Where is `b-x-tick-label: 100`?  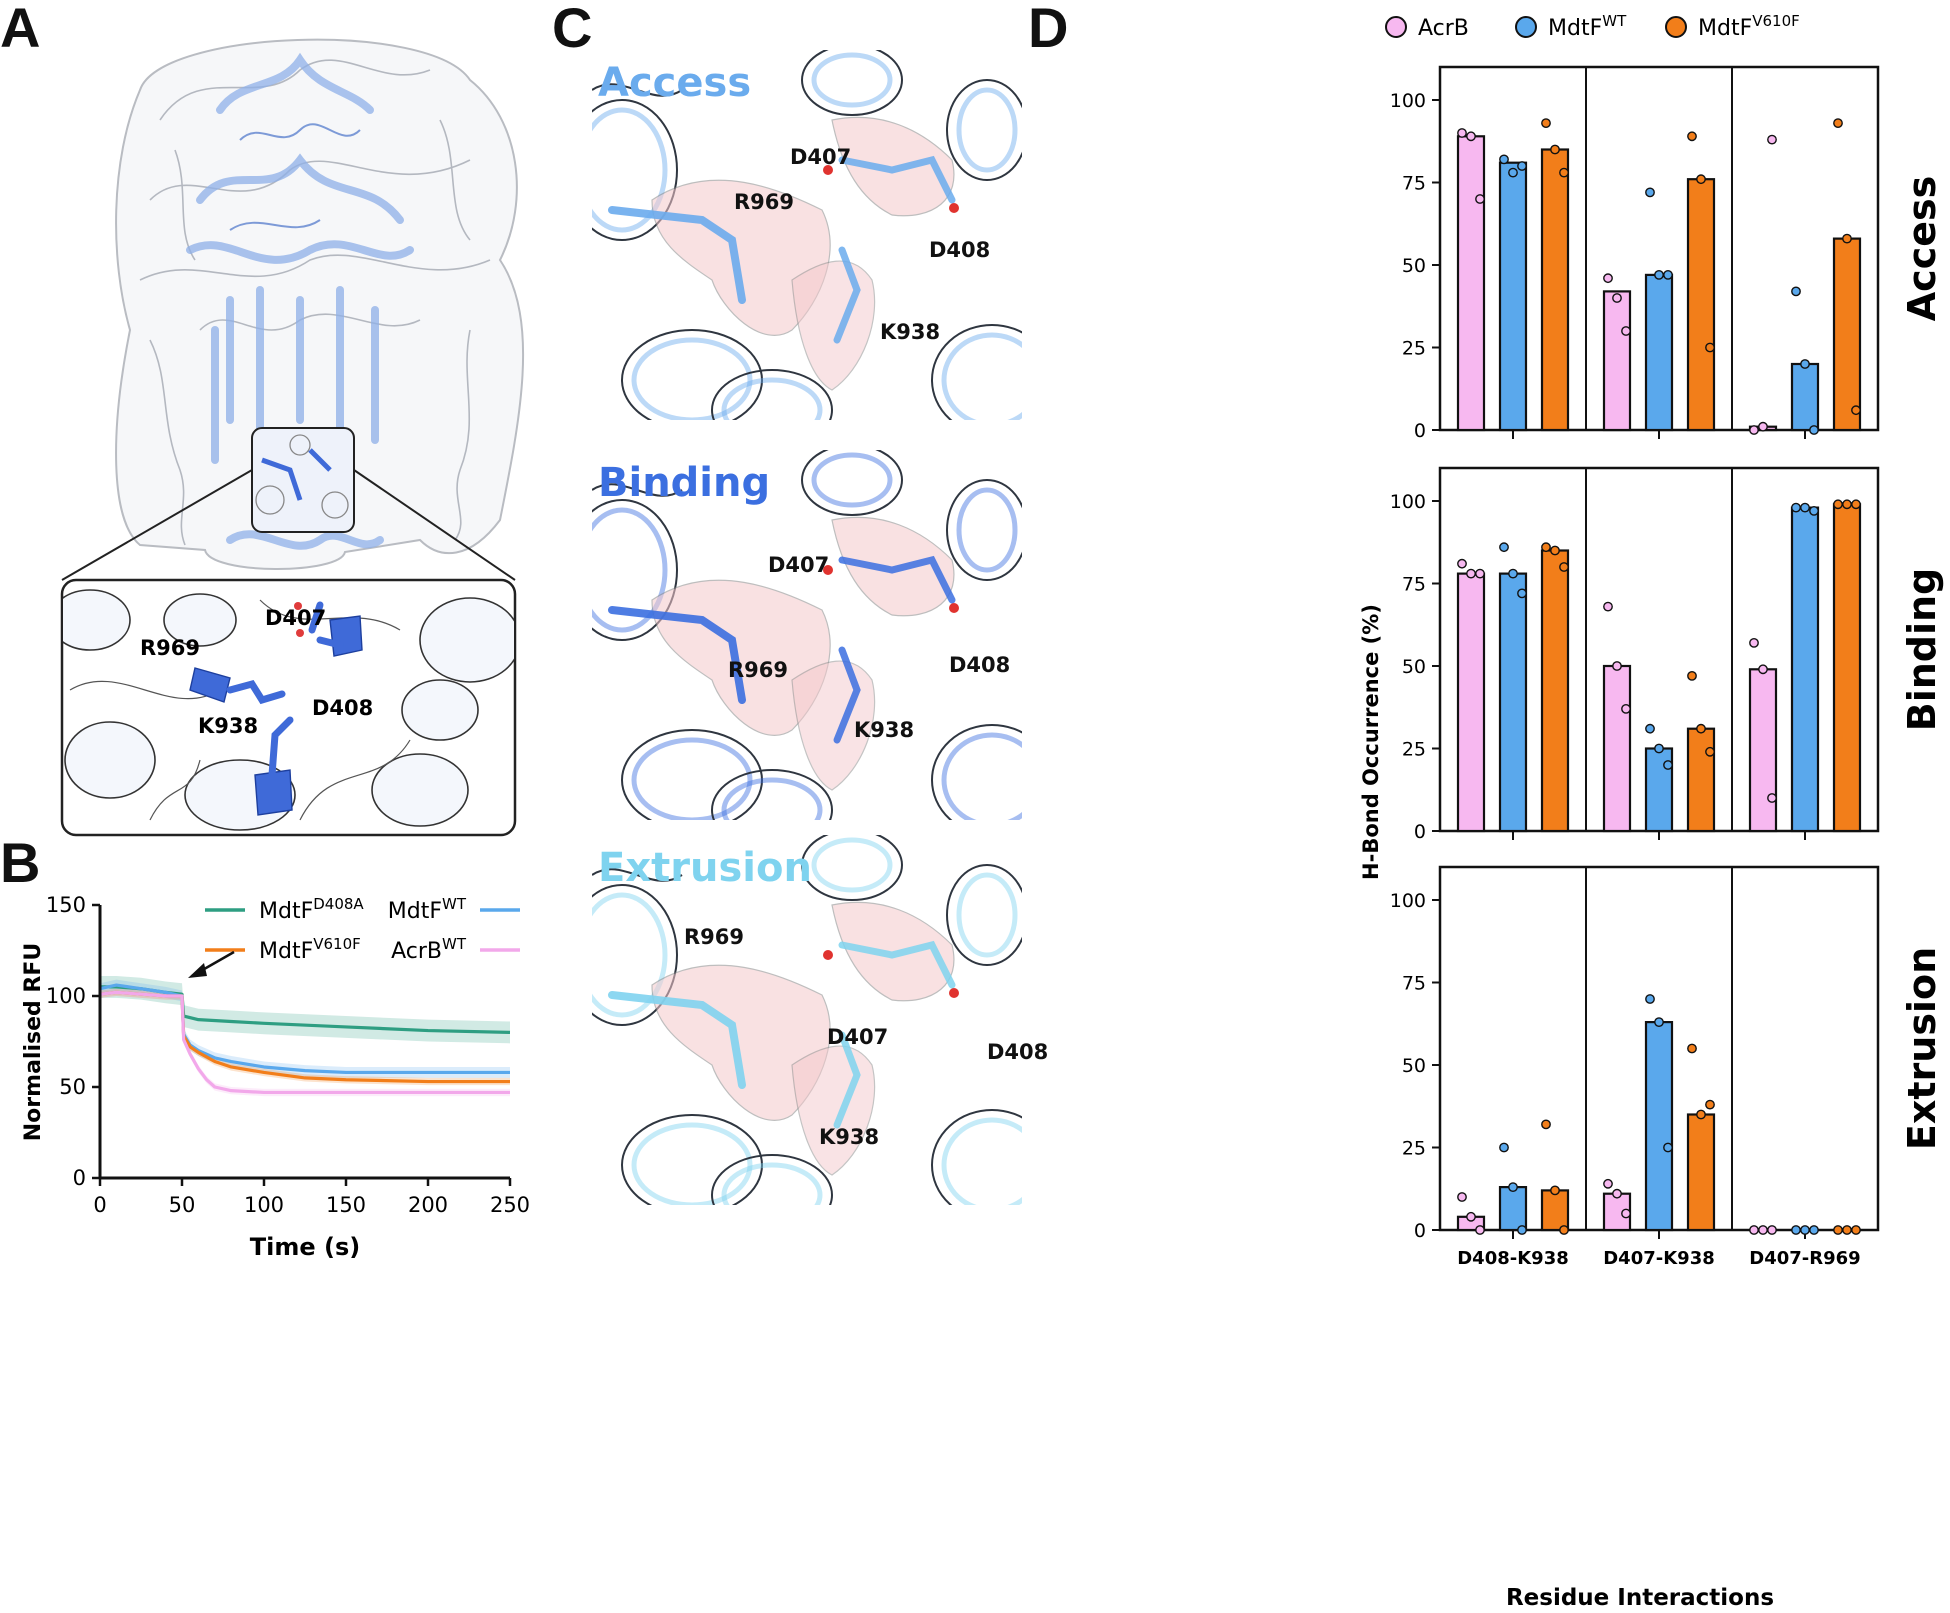 b-x-tick-label: 100 is located at coordinates (264, 1205).